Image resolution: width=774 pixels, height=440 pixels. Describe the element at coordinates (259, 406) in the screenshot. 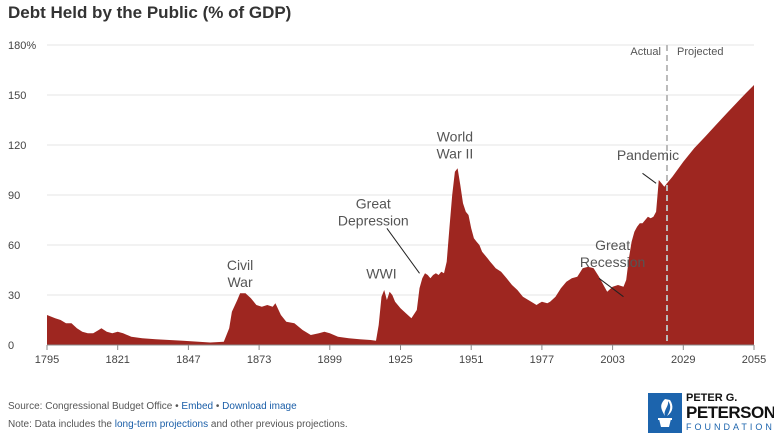

I see `download-image-link: Download image` at that location.